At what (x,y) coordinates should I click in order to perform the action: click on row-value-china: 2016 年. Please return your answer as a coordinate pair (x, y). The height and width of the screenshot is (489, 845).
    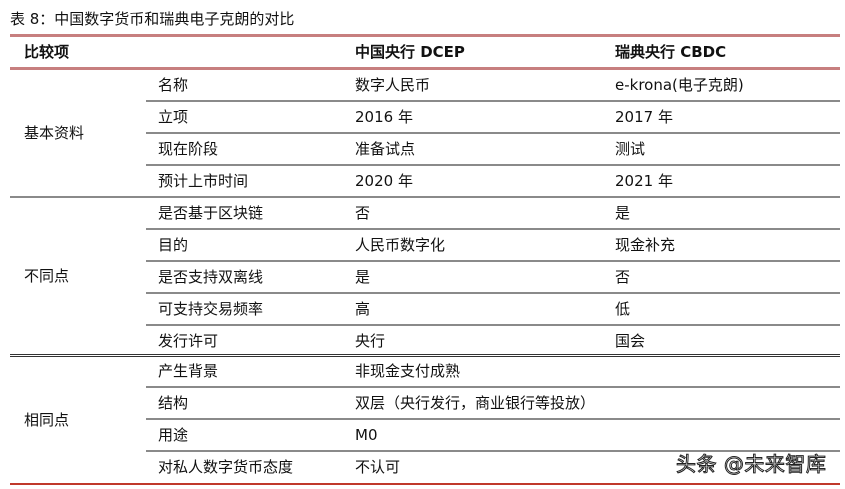
    Looking at the image, I should click on (384, 117).